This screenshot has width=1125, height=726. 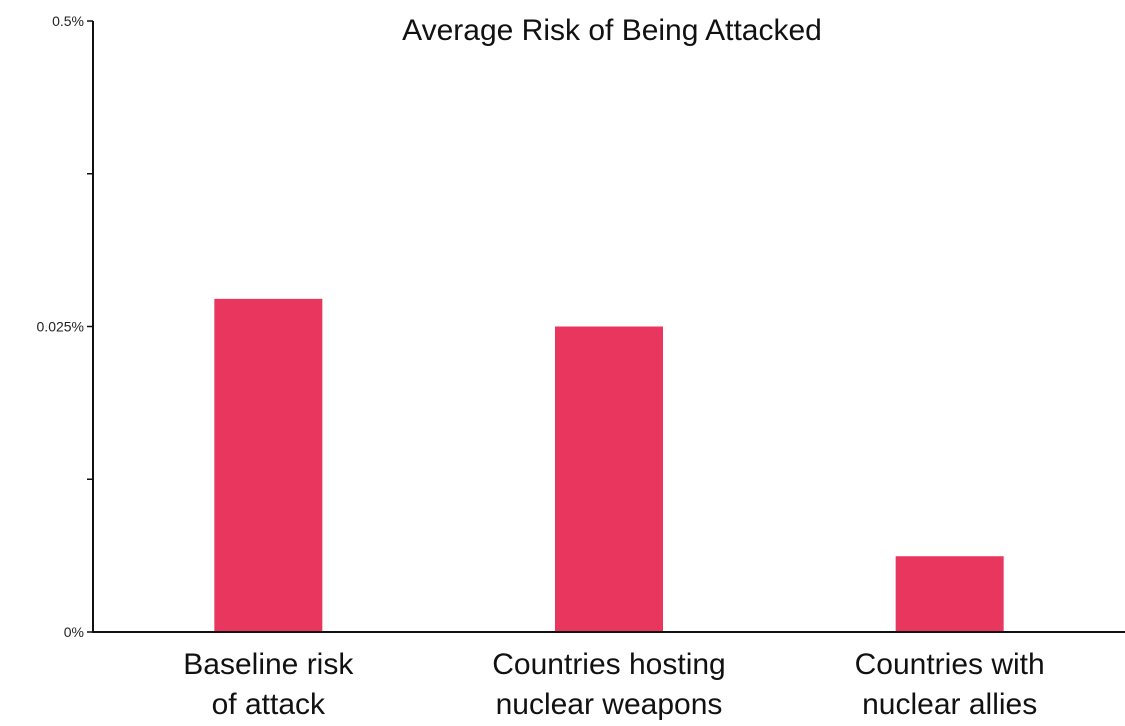 What do you see at coordinates (269, 704) in the screenshot?
I see `x-tick-label: of attack` at bounding box center [269, 704].